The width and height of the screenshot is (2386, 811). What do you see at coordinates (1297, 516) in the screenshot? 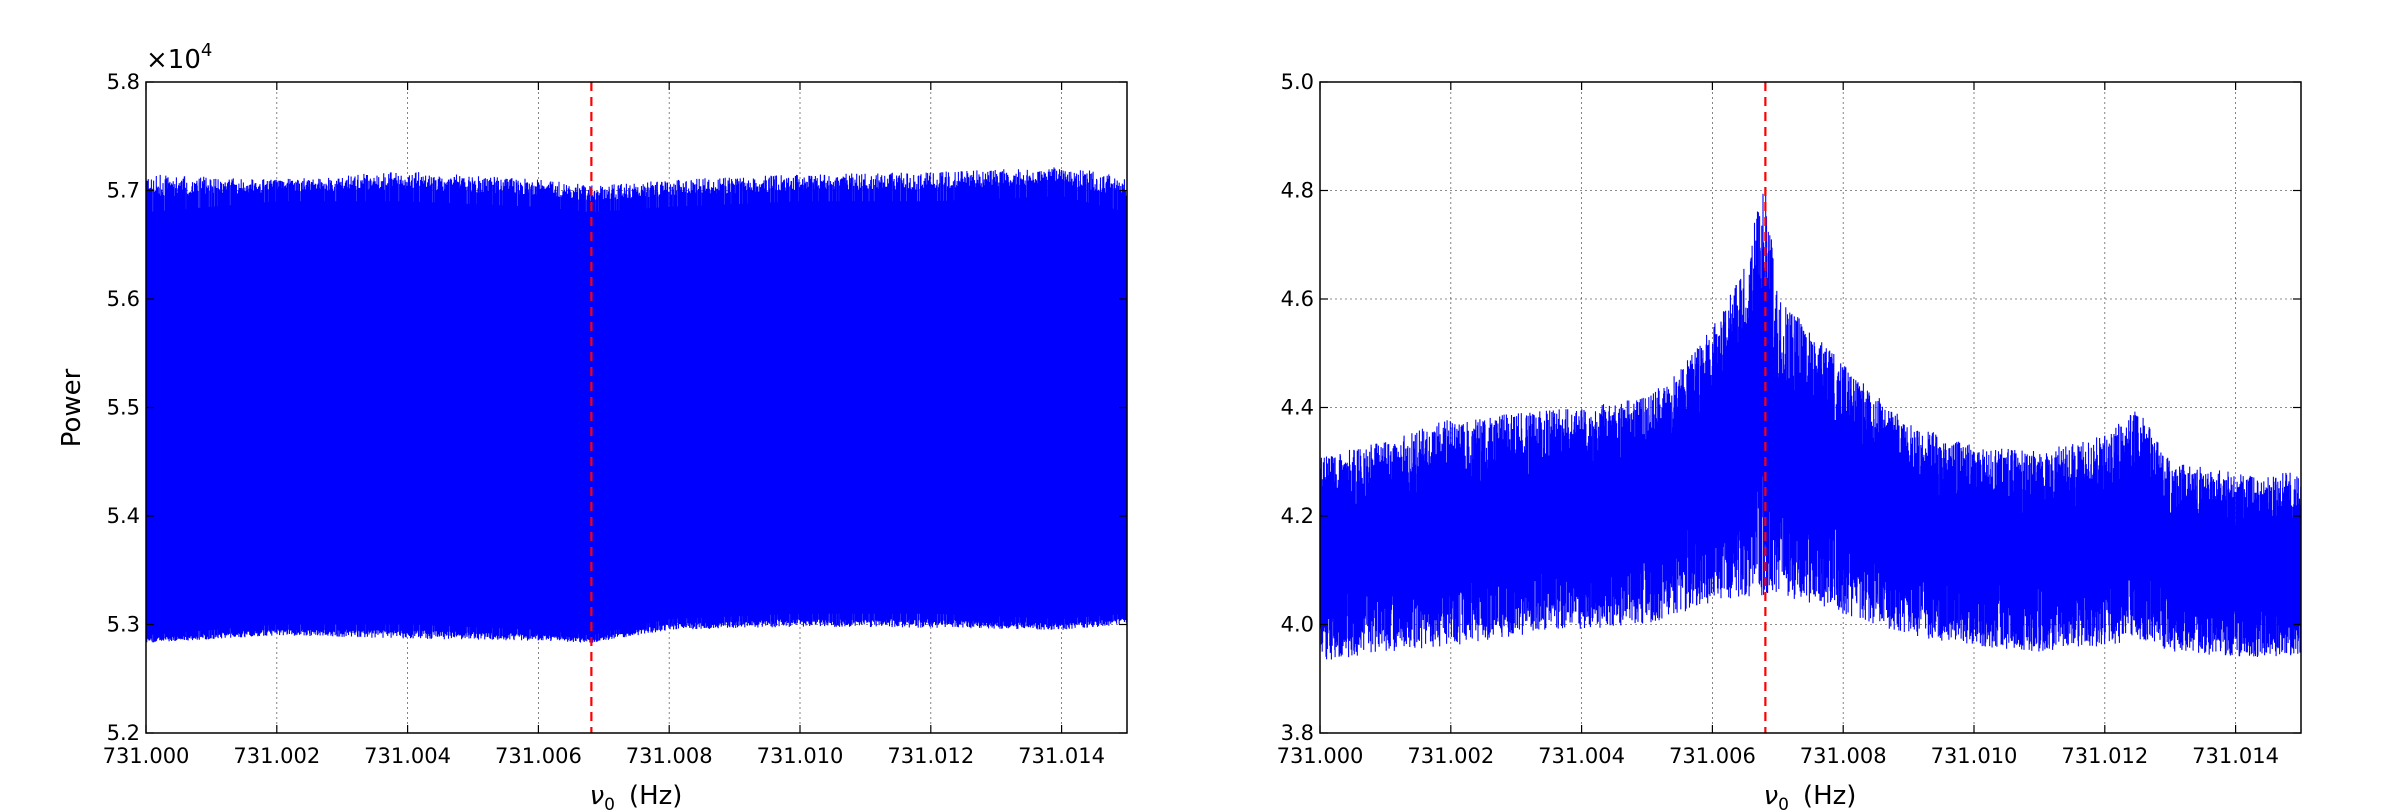
I see `y-tick-label: 4.2` at bounding box center [1297, 516].